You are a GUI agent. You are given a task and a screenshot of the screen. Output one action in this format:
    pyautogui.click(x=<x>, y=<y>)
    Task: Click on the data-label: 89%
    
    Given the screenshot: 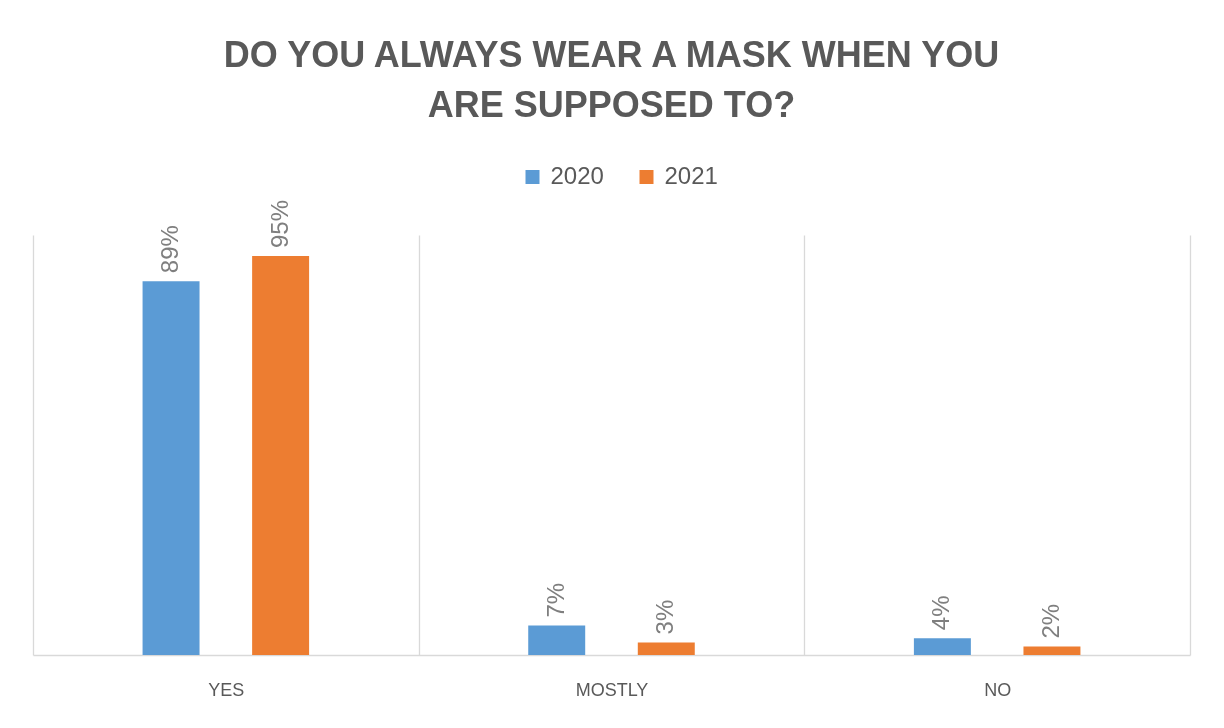 What is the action you would take?
    pyautogui.click(x=170, y=249)
    